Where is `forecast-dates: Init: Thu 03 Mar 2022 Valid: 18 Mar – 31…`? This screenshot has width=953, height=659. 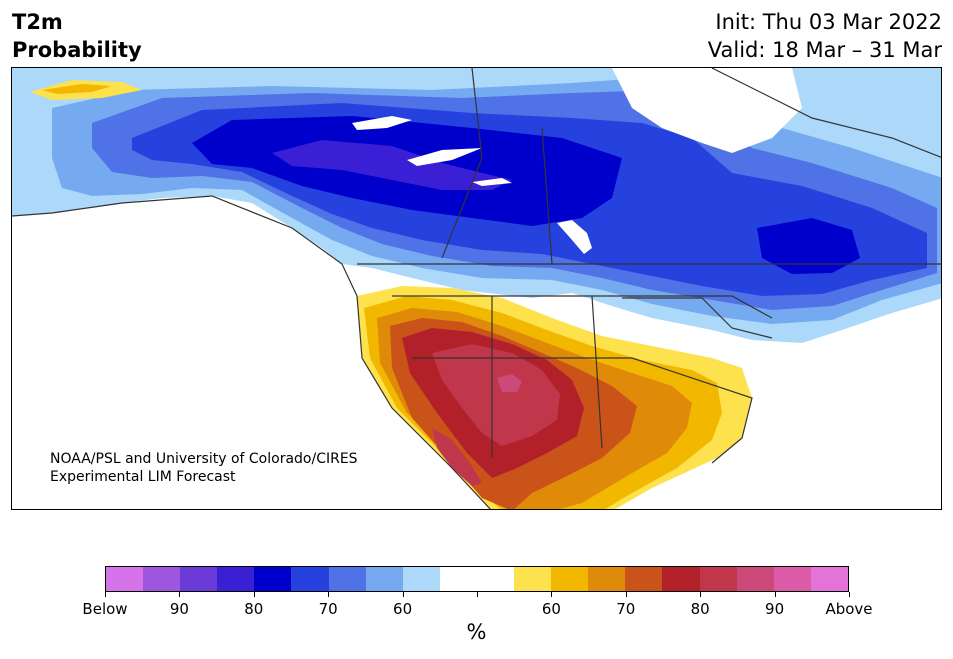
forecast-dates: Init: Thu 03 Mar 2022 Valid: 18 Mar – 31… is located at coordinates (825, 36).